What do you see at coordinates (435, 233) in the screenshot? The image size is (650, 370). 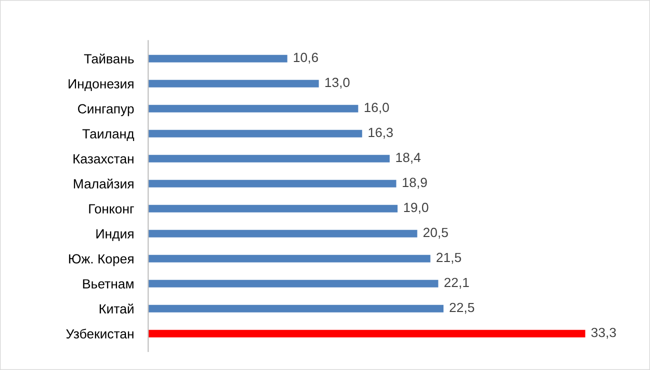 I see `data-label: 20,5` at bounding box center [435, 233].